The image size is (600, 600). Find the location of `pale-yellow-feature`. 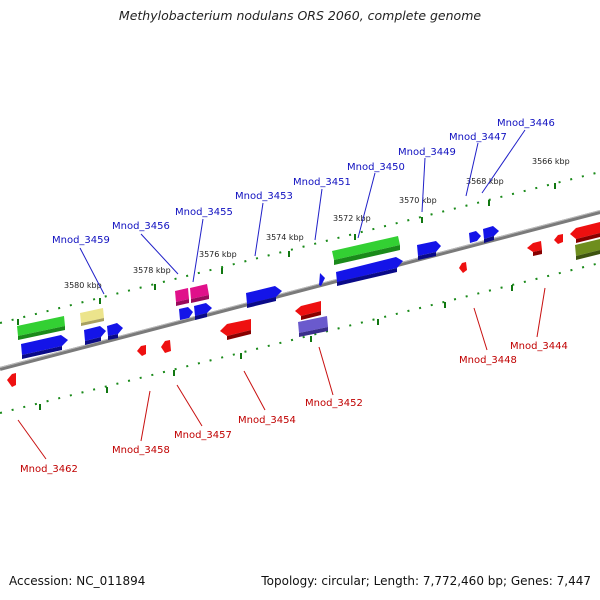

pale-yellow-feature is located at coordinates (92, 317).